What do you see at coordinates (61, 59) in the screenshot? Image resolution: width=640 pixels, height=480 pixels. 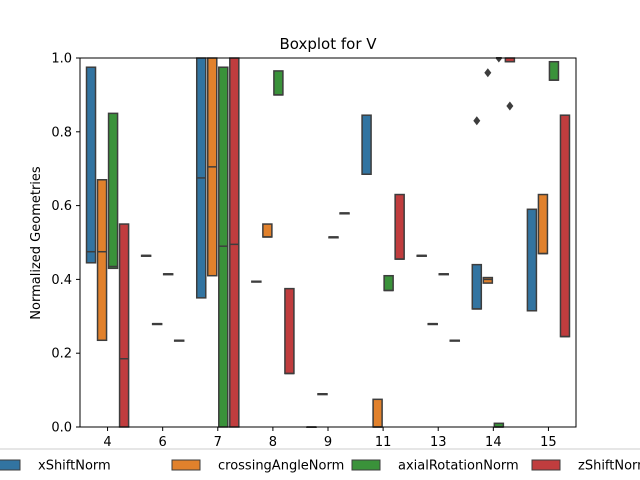 I see `y-tick-label-1.0: 1.0` at bounding box center [61, 59].